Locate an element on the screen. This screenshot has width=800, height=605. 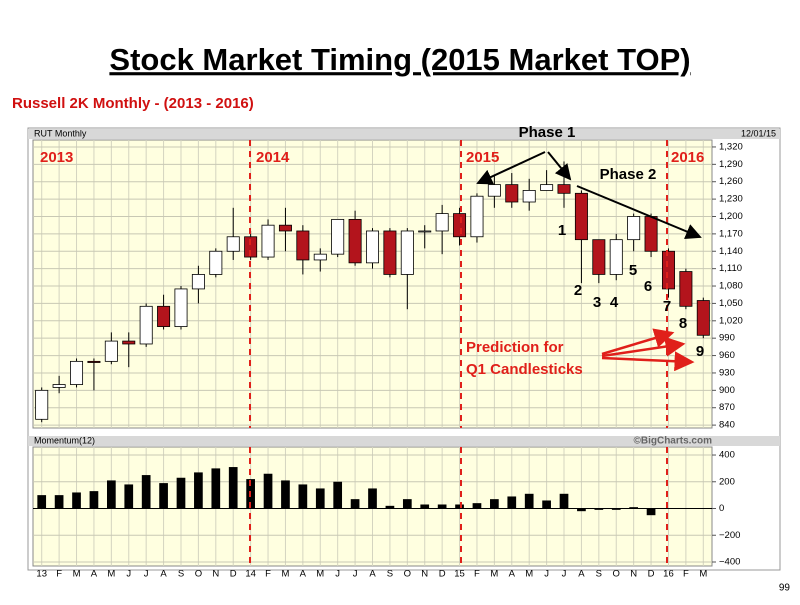
wave-label: 2 is located at coordinates (578, 290).